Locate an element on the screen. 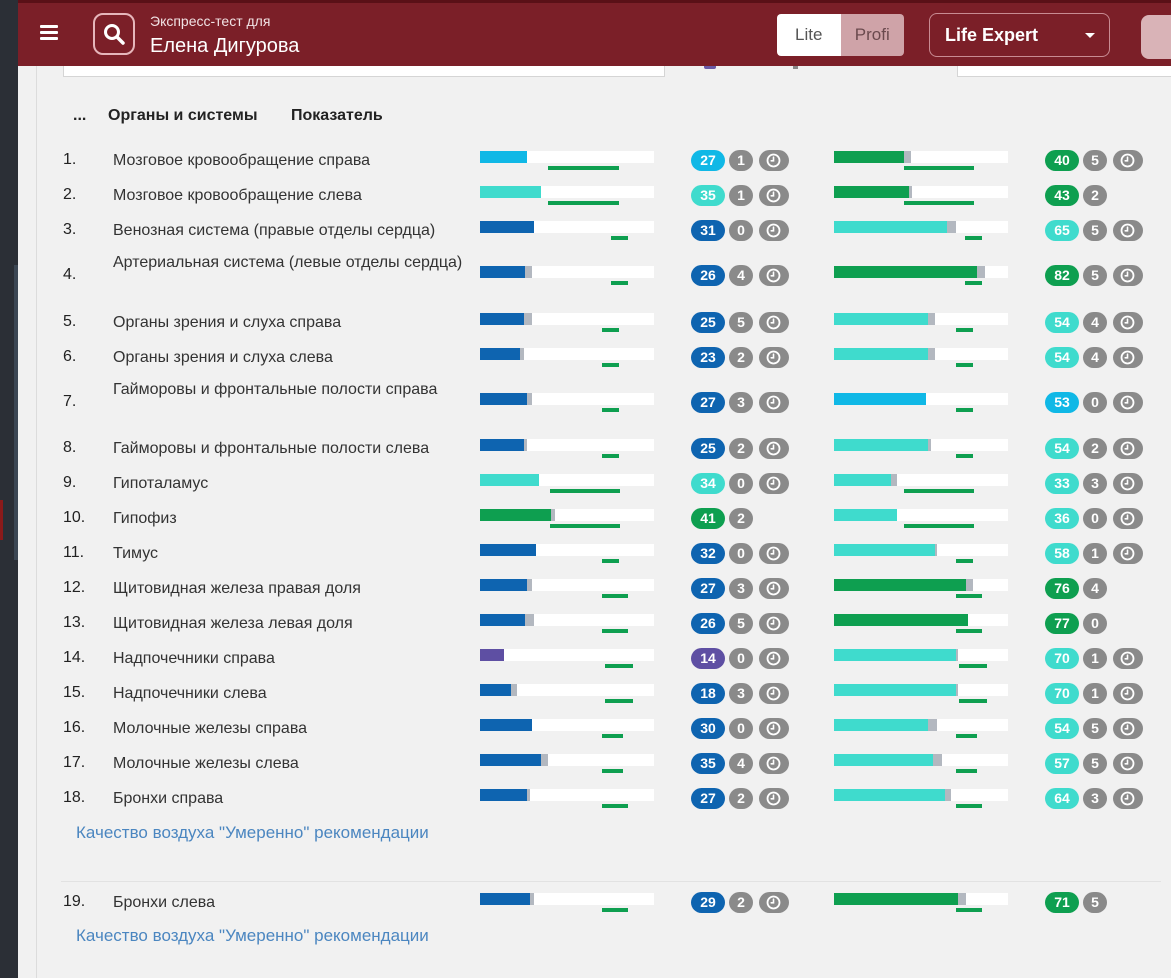 The height and width of the screenshot is (978, 1171). organ-name: Органы зрения и слуха слева is located at coordinates (223, 357).